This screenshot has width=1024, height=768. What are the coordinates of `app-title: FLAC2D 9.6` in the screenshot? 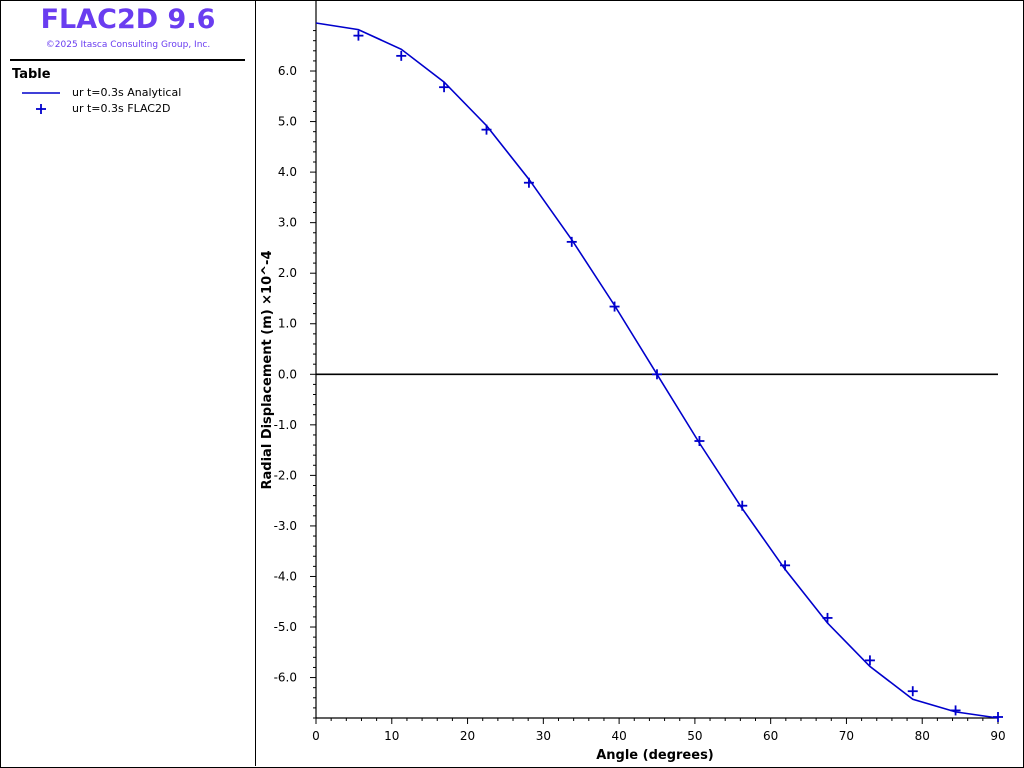 It's located at (128, 19).